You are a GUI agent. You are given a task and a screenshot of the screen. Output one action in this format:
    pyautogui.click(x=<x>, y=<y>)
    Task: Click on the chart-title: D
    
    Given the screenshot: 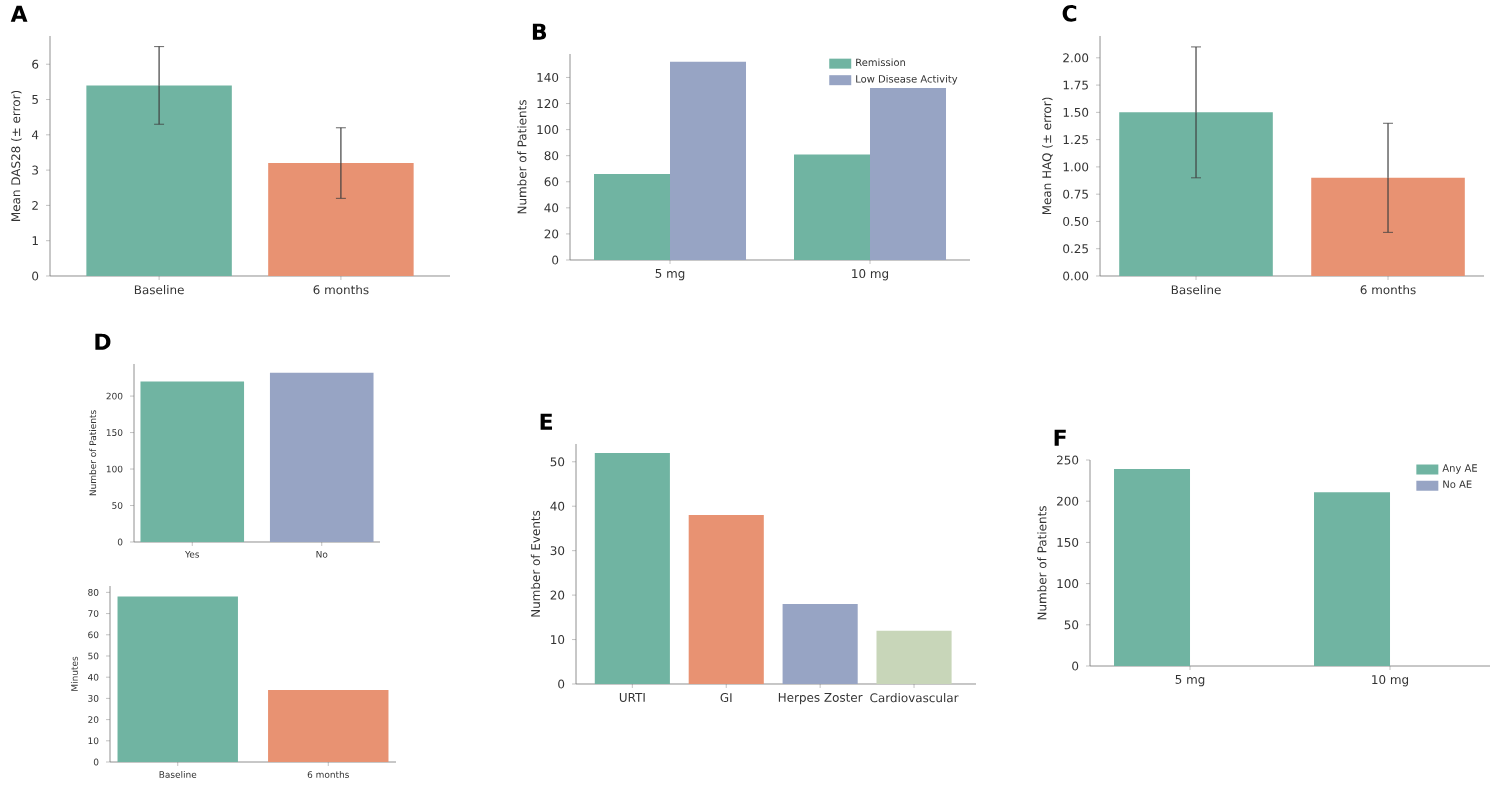 What is the action you would take?
    pyautogui.click(x=103, y=341)
    